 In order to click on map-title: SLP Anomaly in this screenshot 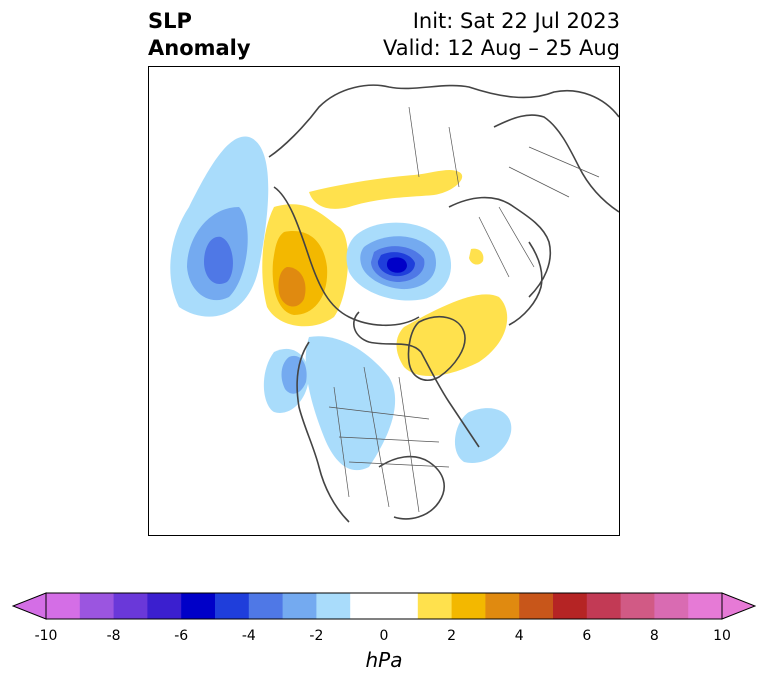, I will do `click(199, 35)`.